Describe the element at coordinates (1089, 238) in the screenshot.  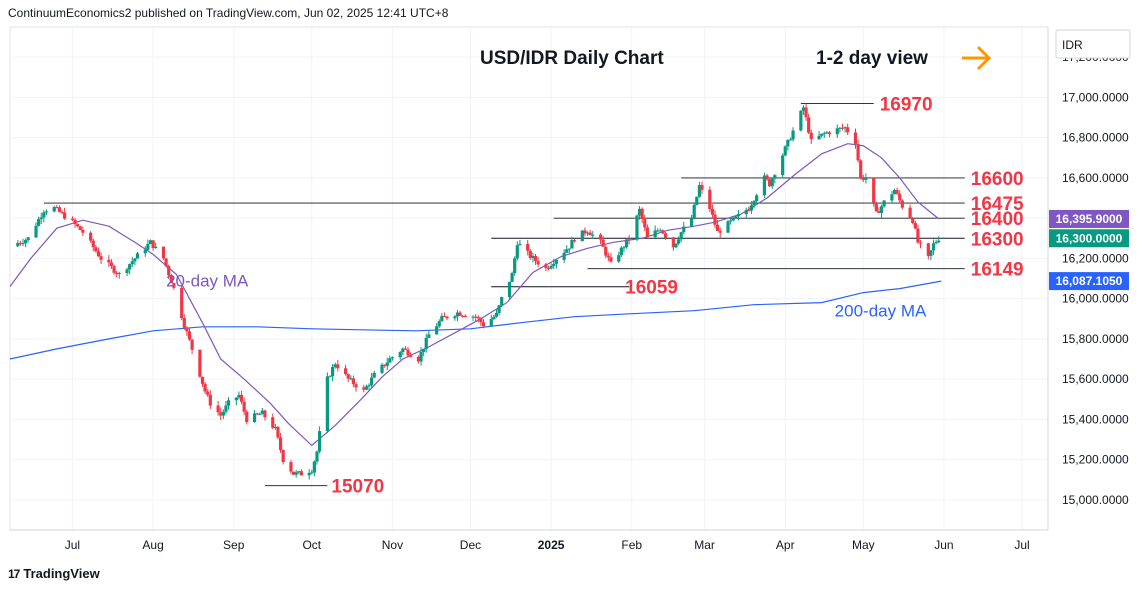
I see `price-tag-label: 16,300.0000` at that location.